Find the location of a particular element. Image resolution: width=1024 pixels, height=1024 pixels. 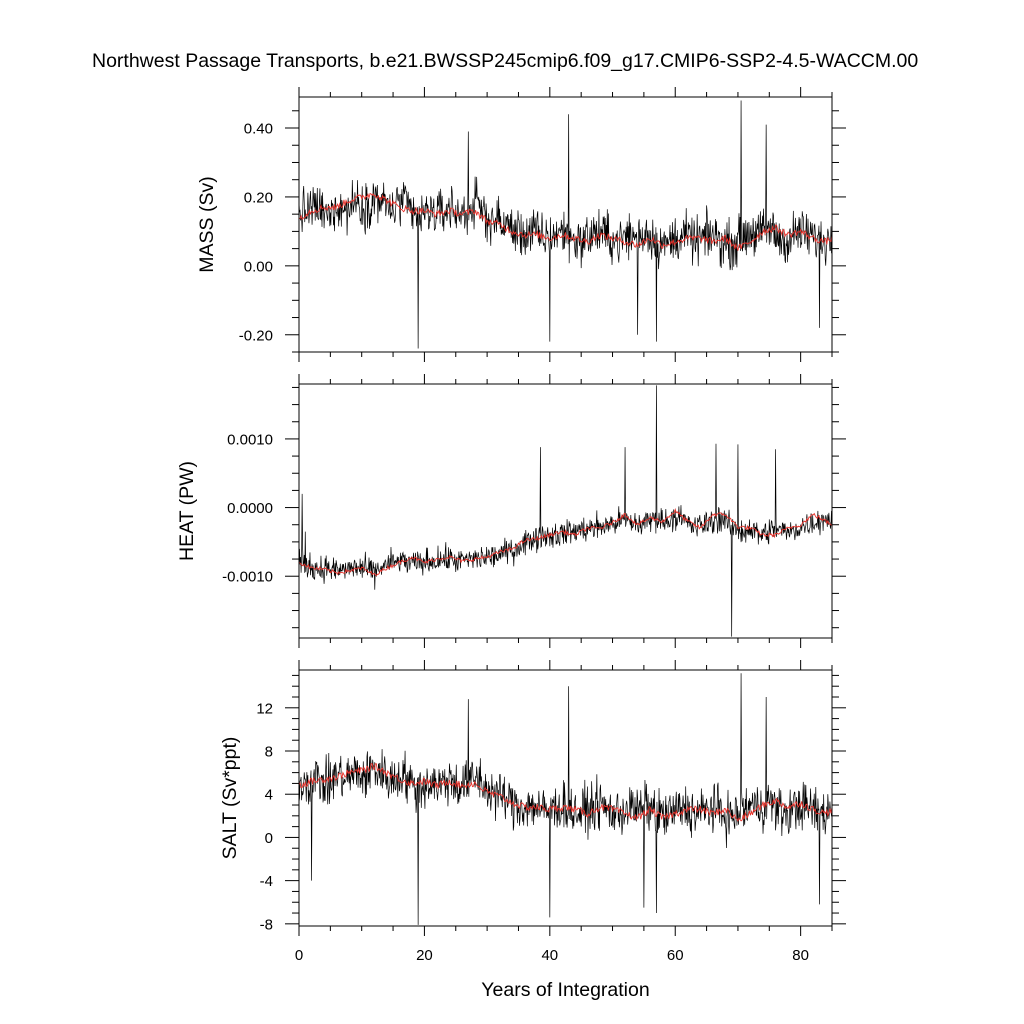

x-tick-label: 80 is located at coordinates (800, 955).